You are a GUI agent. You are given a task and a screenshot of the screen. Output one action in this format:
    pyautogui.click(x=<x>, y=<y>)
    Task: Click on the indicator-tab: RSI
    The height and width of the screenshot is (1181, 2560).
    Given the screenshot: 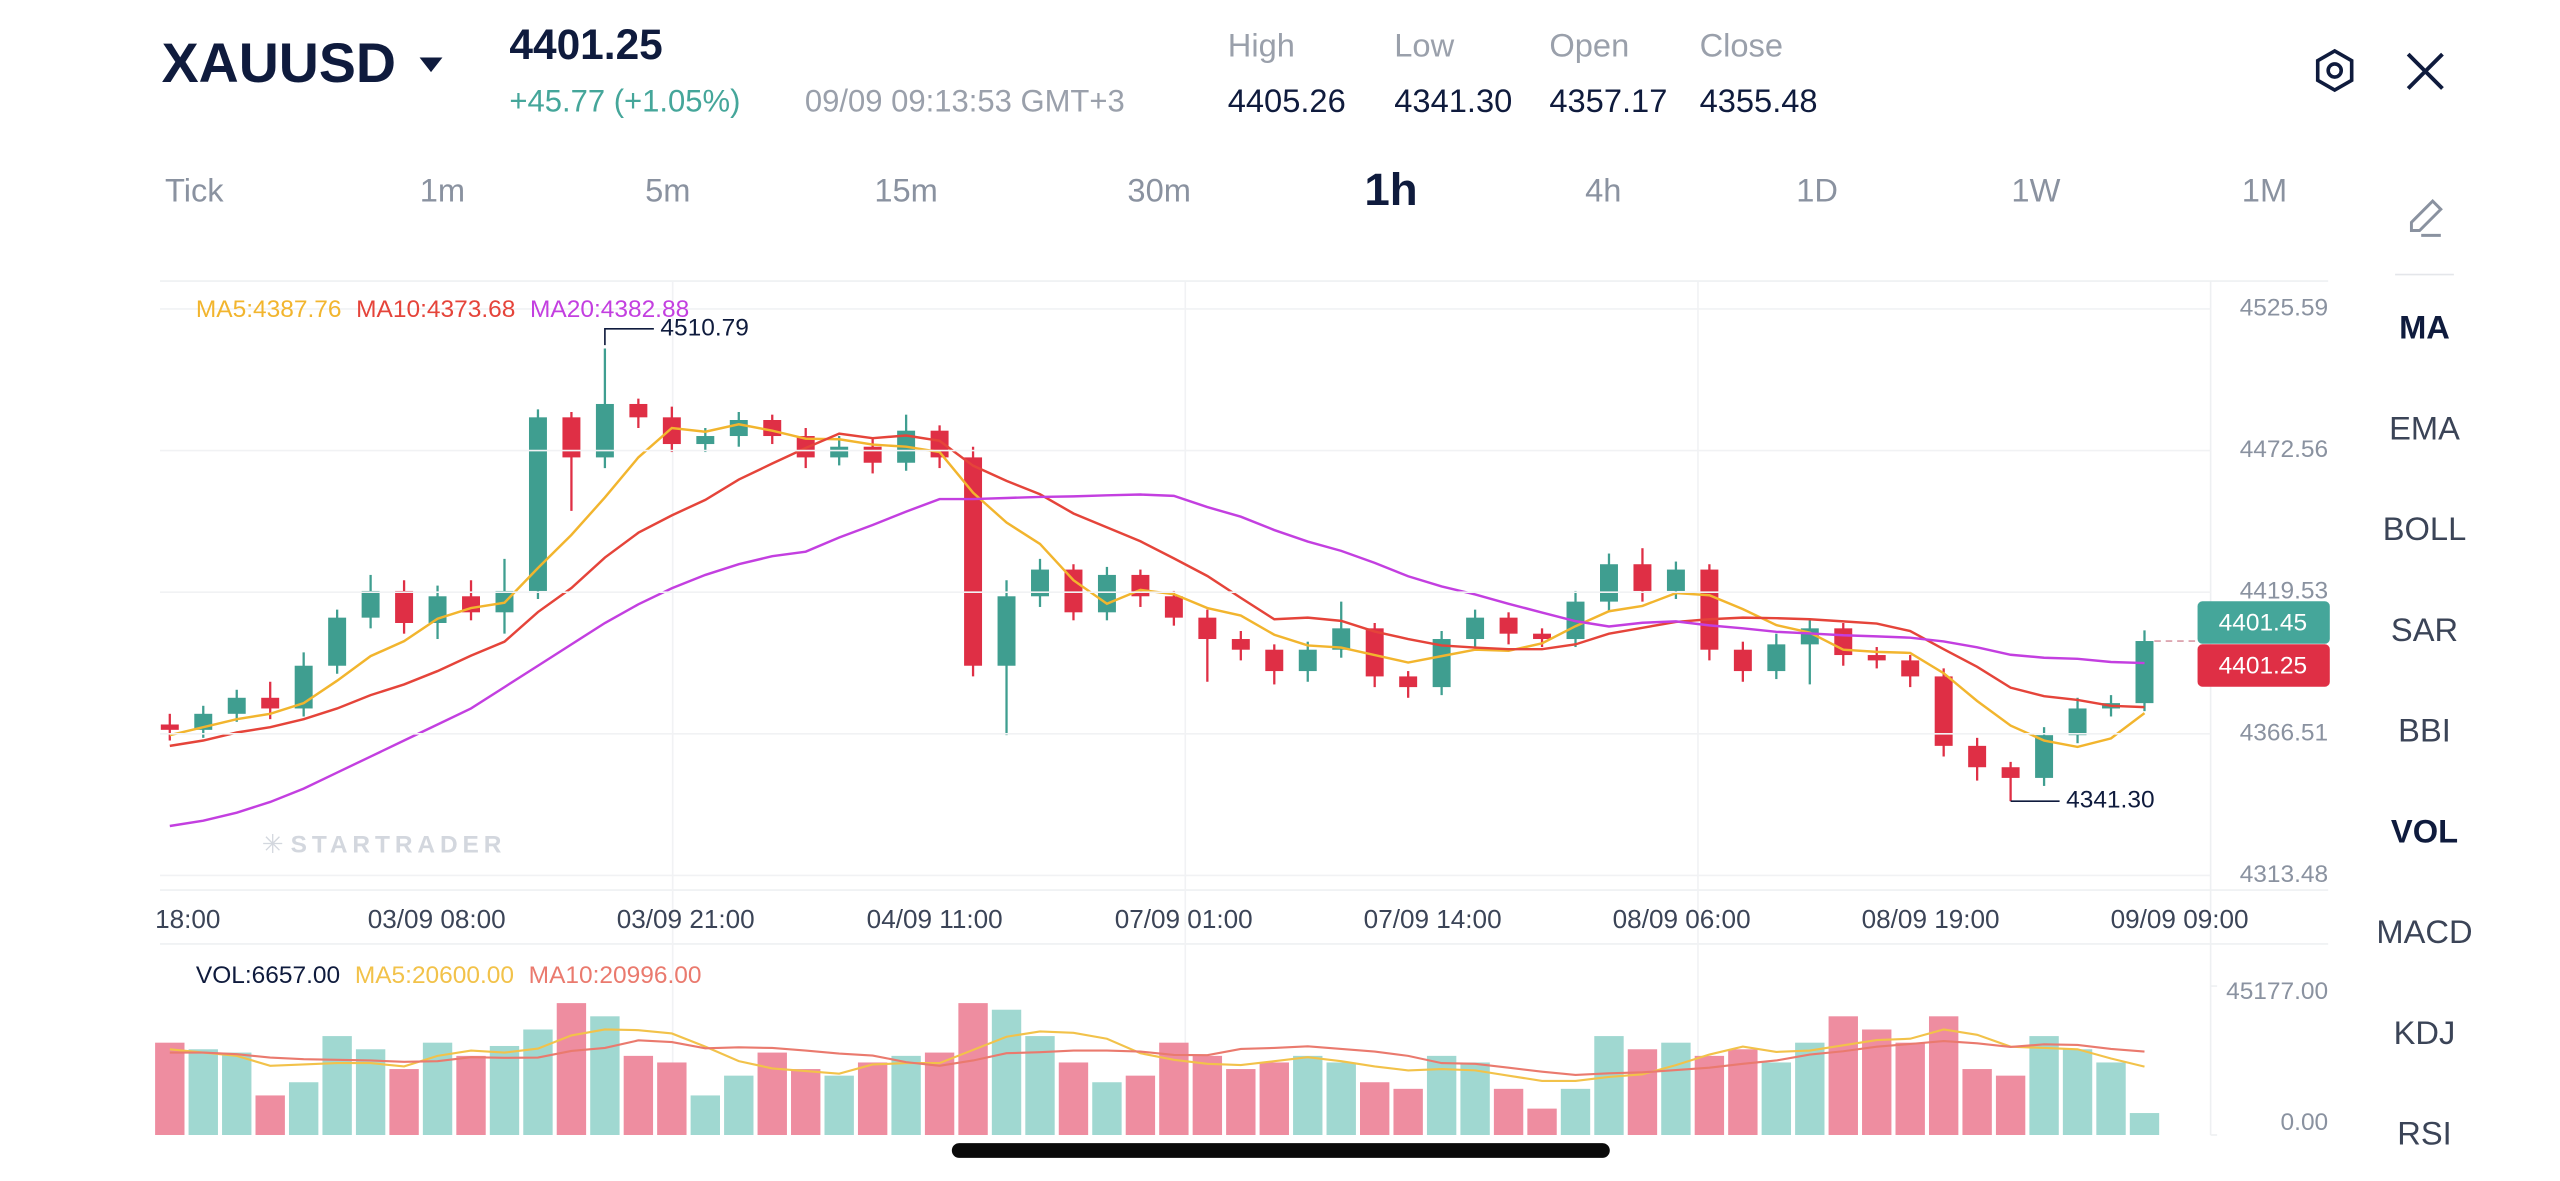 What is the action you would take?
    pyautogui.click(x=2424, y=1133)
    